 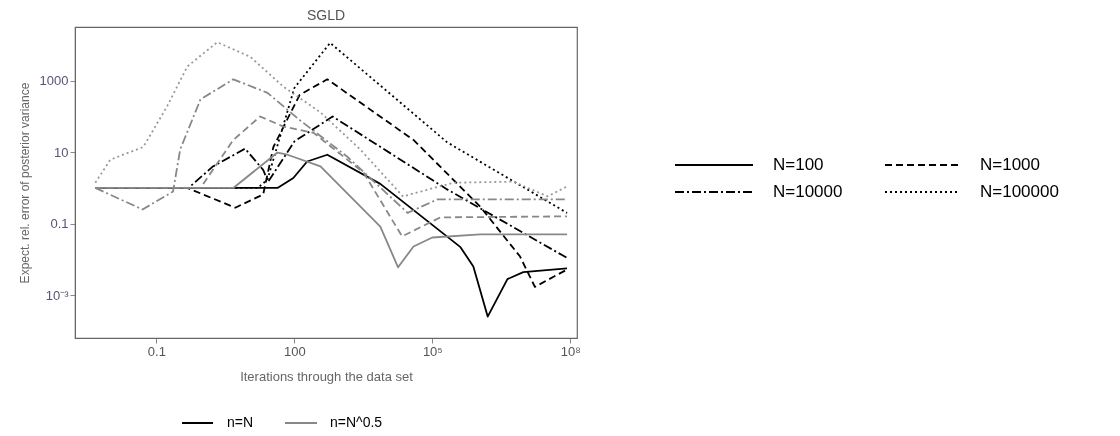 What do you see at coordinates (59, 224) in the screenshot?
I see `y-tick-label: 0.1` at bounding box center [59, 224].